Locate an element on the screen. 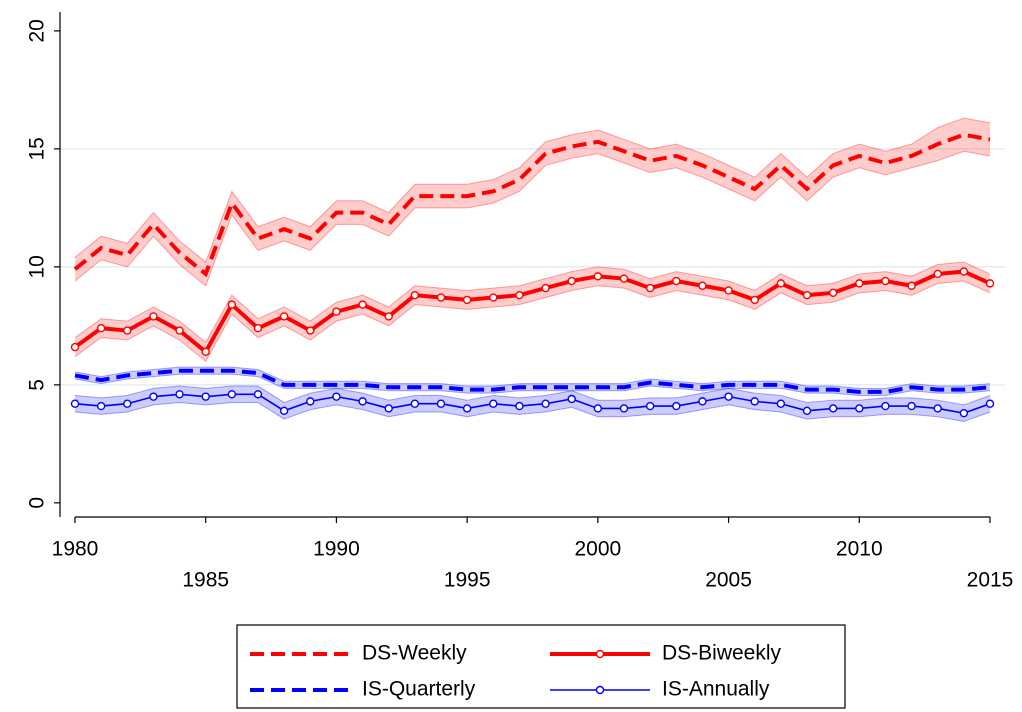 The width and height of the screenshot is (1022, 712). x-tick-label: 1995 is located at coordinates (467, 580).